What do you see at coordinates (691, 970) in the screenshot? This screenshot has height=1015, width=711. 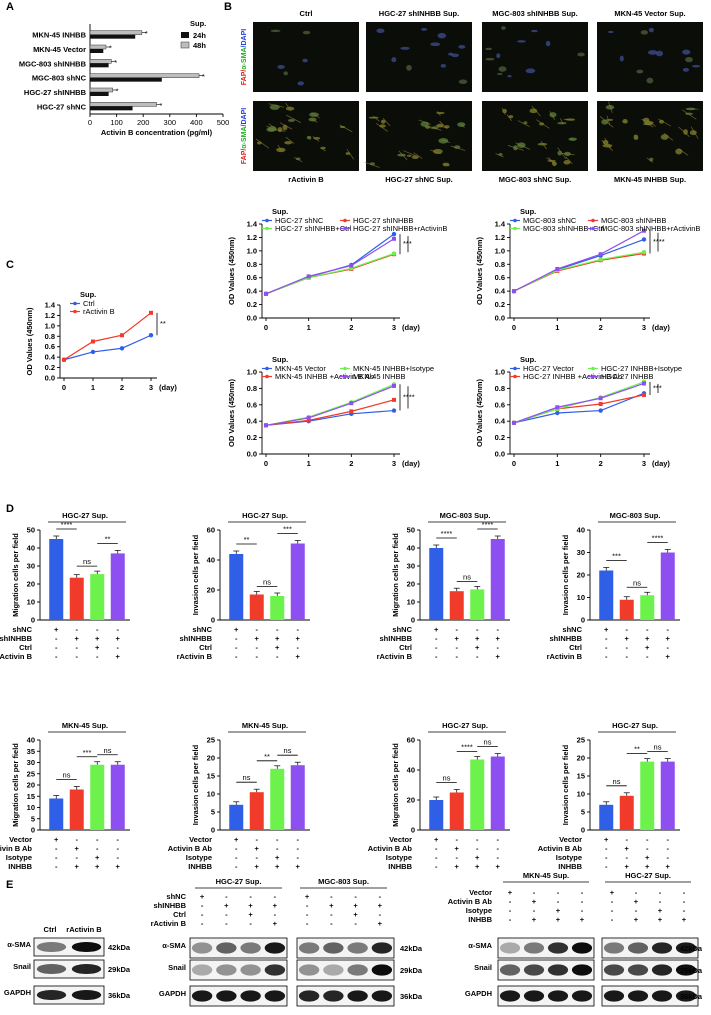 I see `e3-kda-label: 29kDa` at bounding box center [691, 970].